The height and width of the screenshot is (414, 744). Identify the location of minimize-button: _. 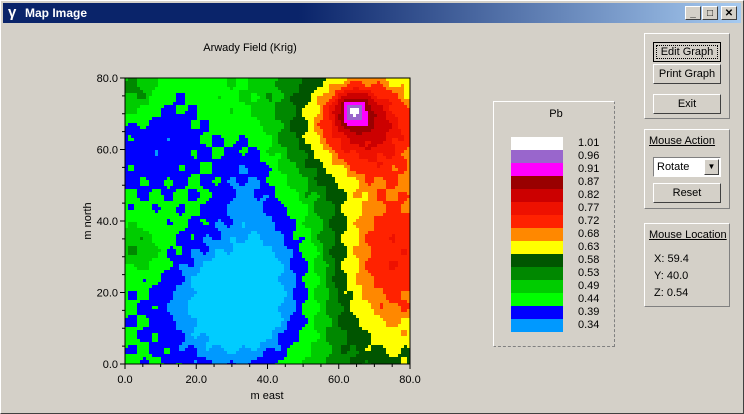
(693, 13).